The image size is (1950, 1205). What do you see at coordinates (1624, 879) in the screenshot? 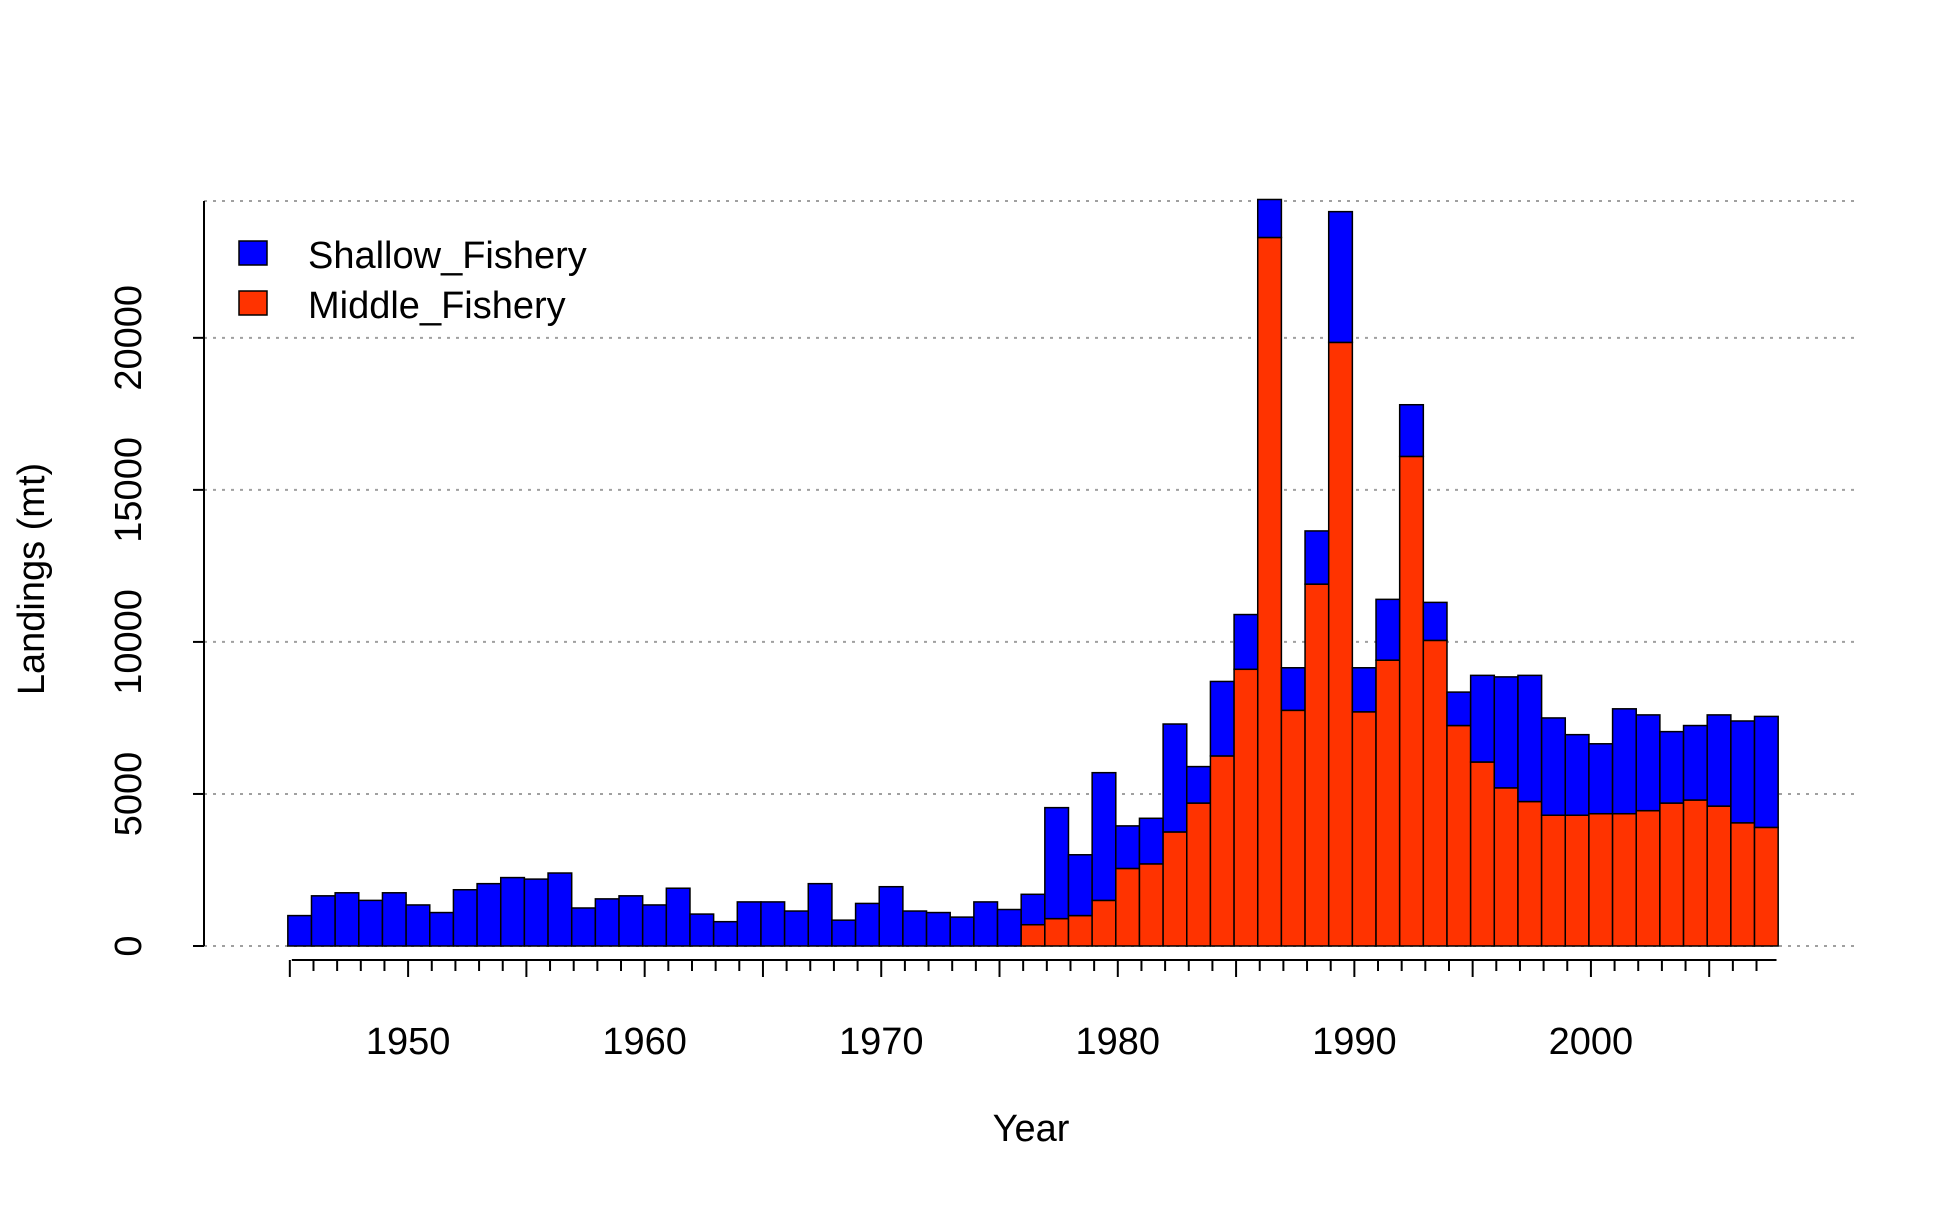
I see `bar-middle-fishery-2001` at bounding box center [1624, 879].